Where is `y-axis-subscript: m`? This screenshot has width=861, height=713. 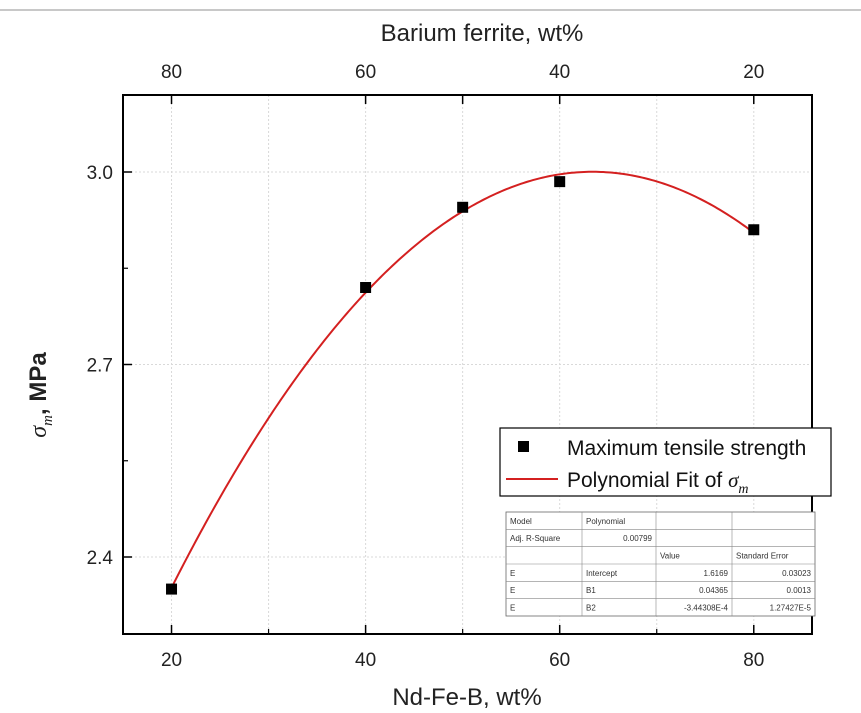
y-axis-subscript: m is located at coordinates (48, 420).